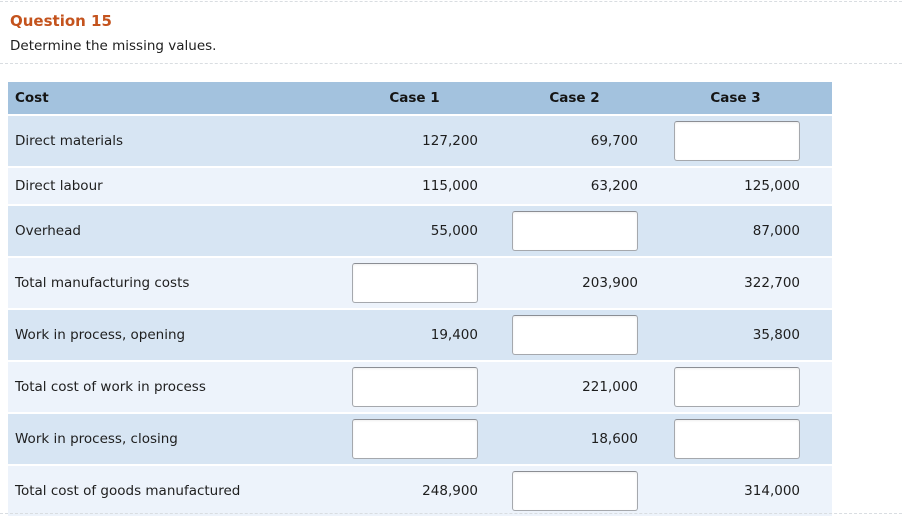  What do you see at coordinates (575, 335) in the screenshot?
I see `answer-input-work-in-process-opening-case2` at bounding box center [575, 335].